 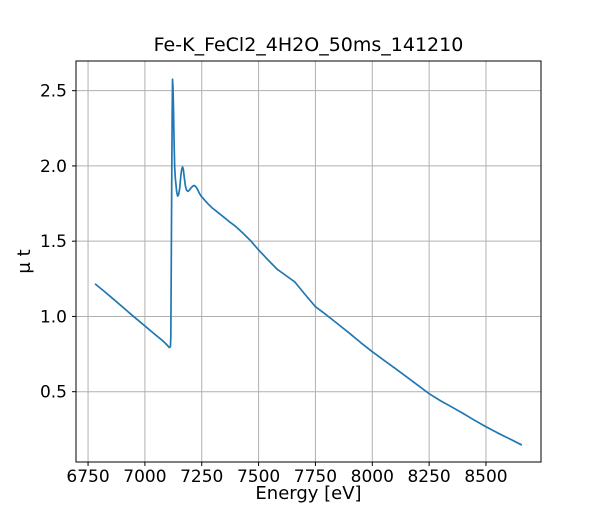 What do you see at coordinates (372, 477) in the screenshot?
I see `x-tick-label: 8000` at bounding box center [372, 477].